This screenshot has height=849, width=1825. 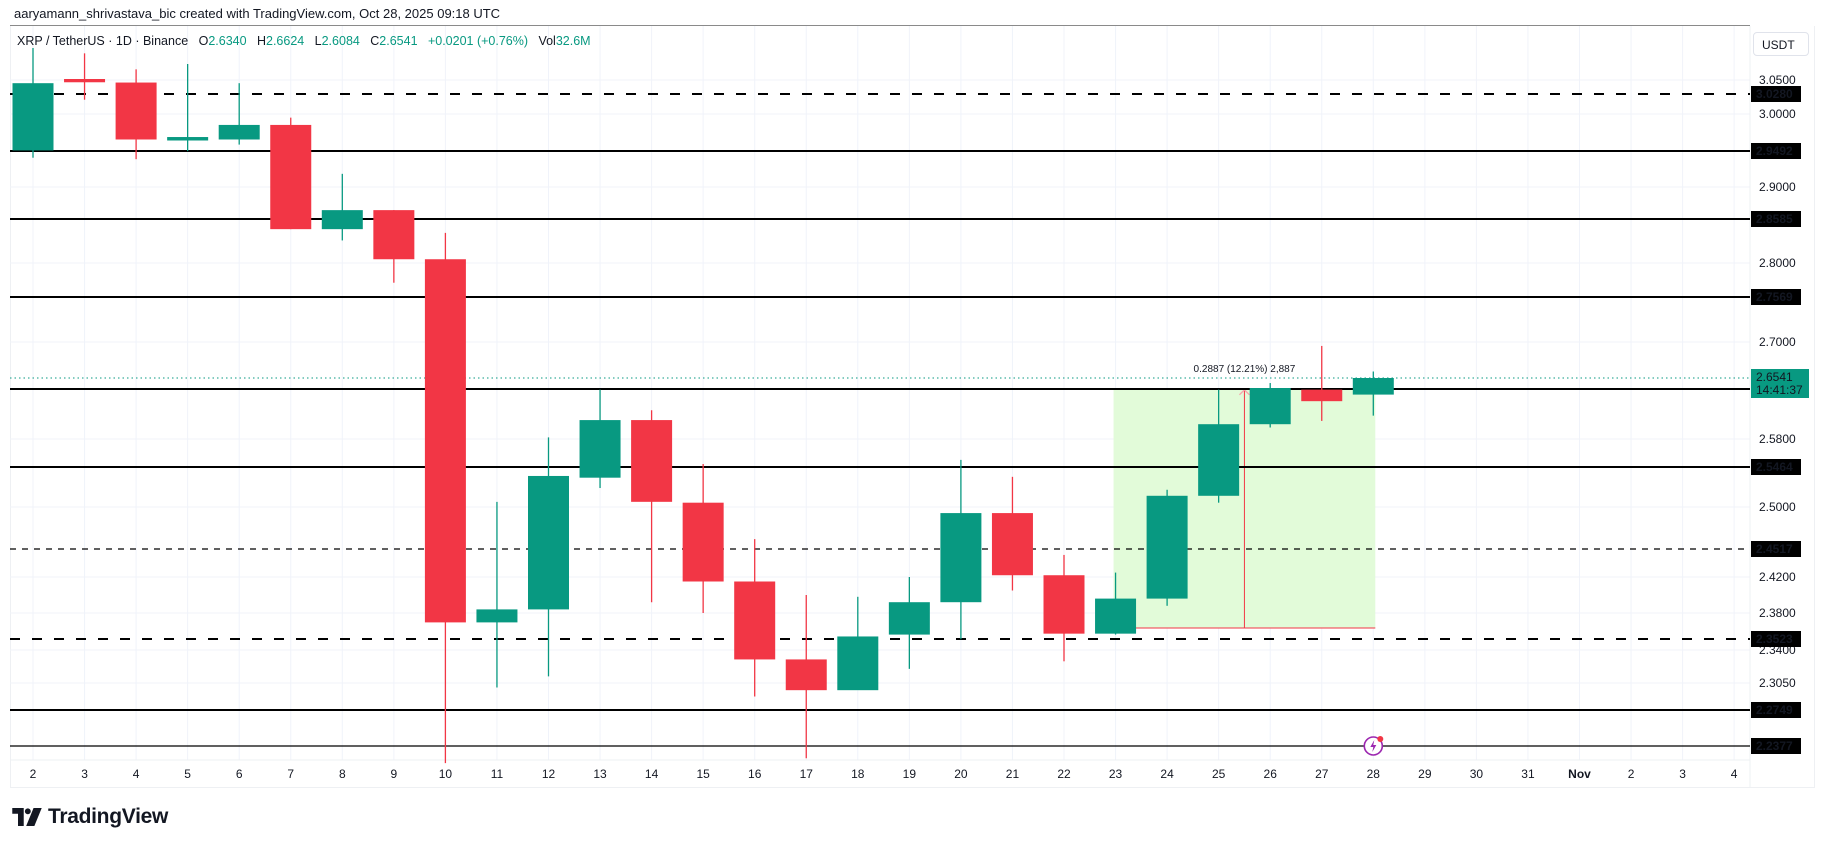 I want to click on level-price-badge-text: 2.5464, so click(x=1774, y=467).